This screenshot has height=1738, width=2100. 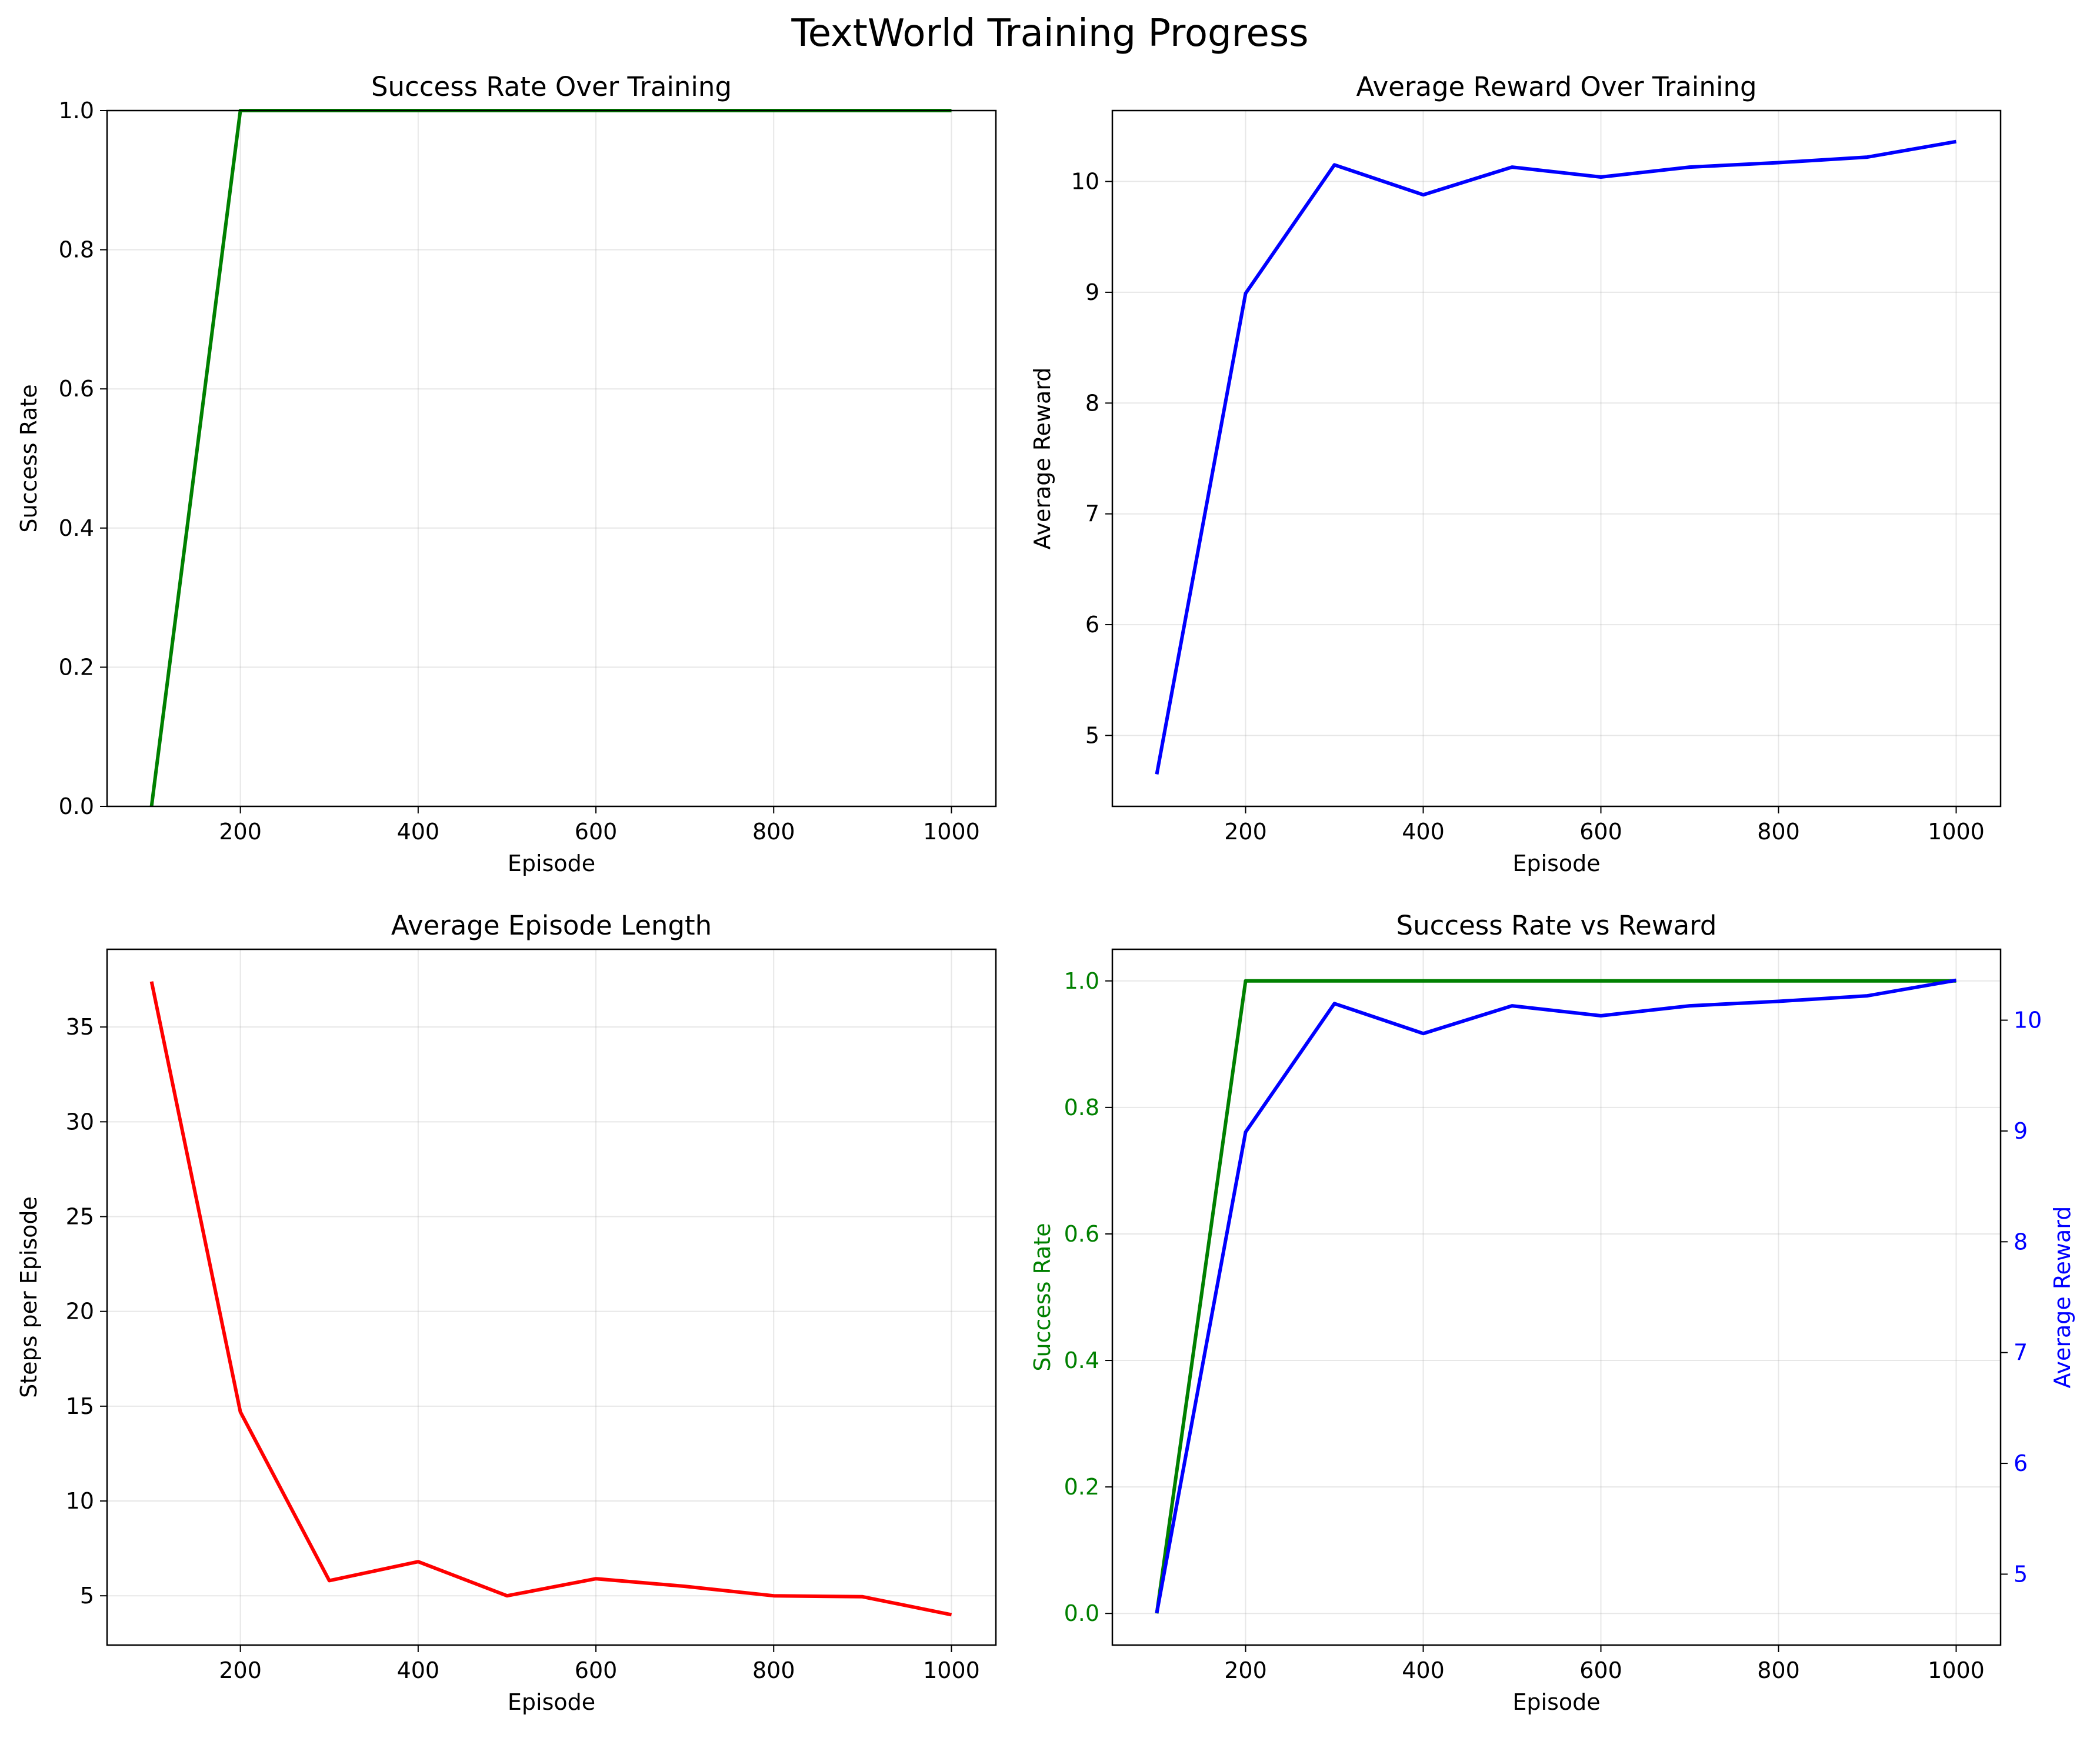 What do you see at coordinates (2021, 1463) in the screenshot?
I see `y2-tick-label: 6` at bounding box center [2021, 1463].